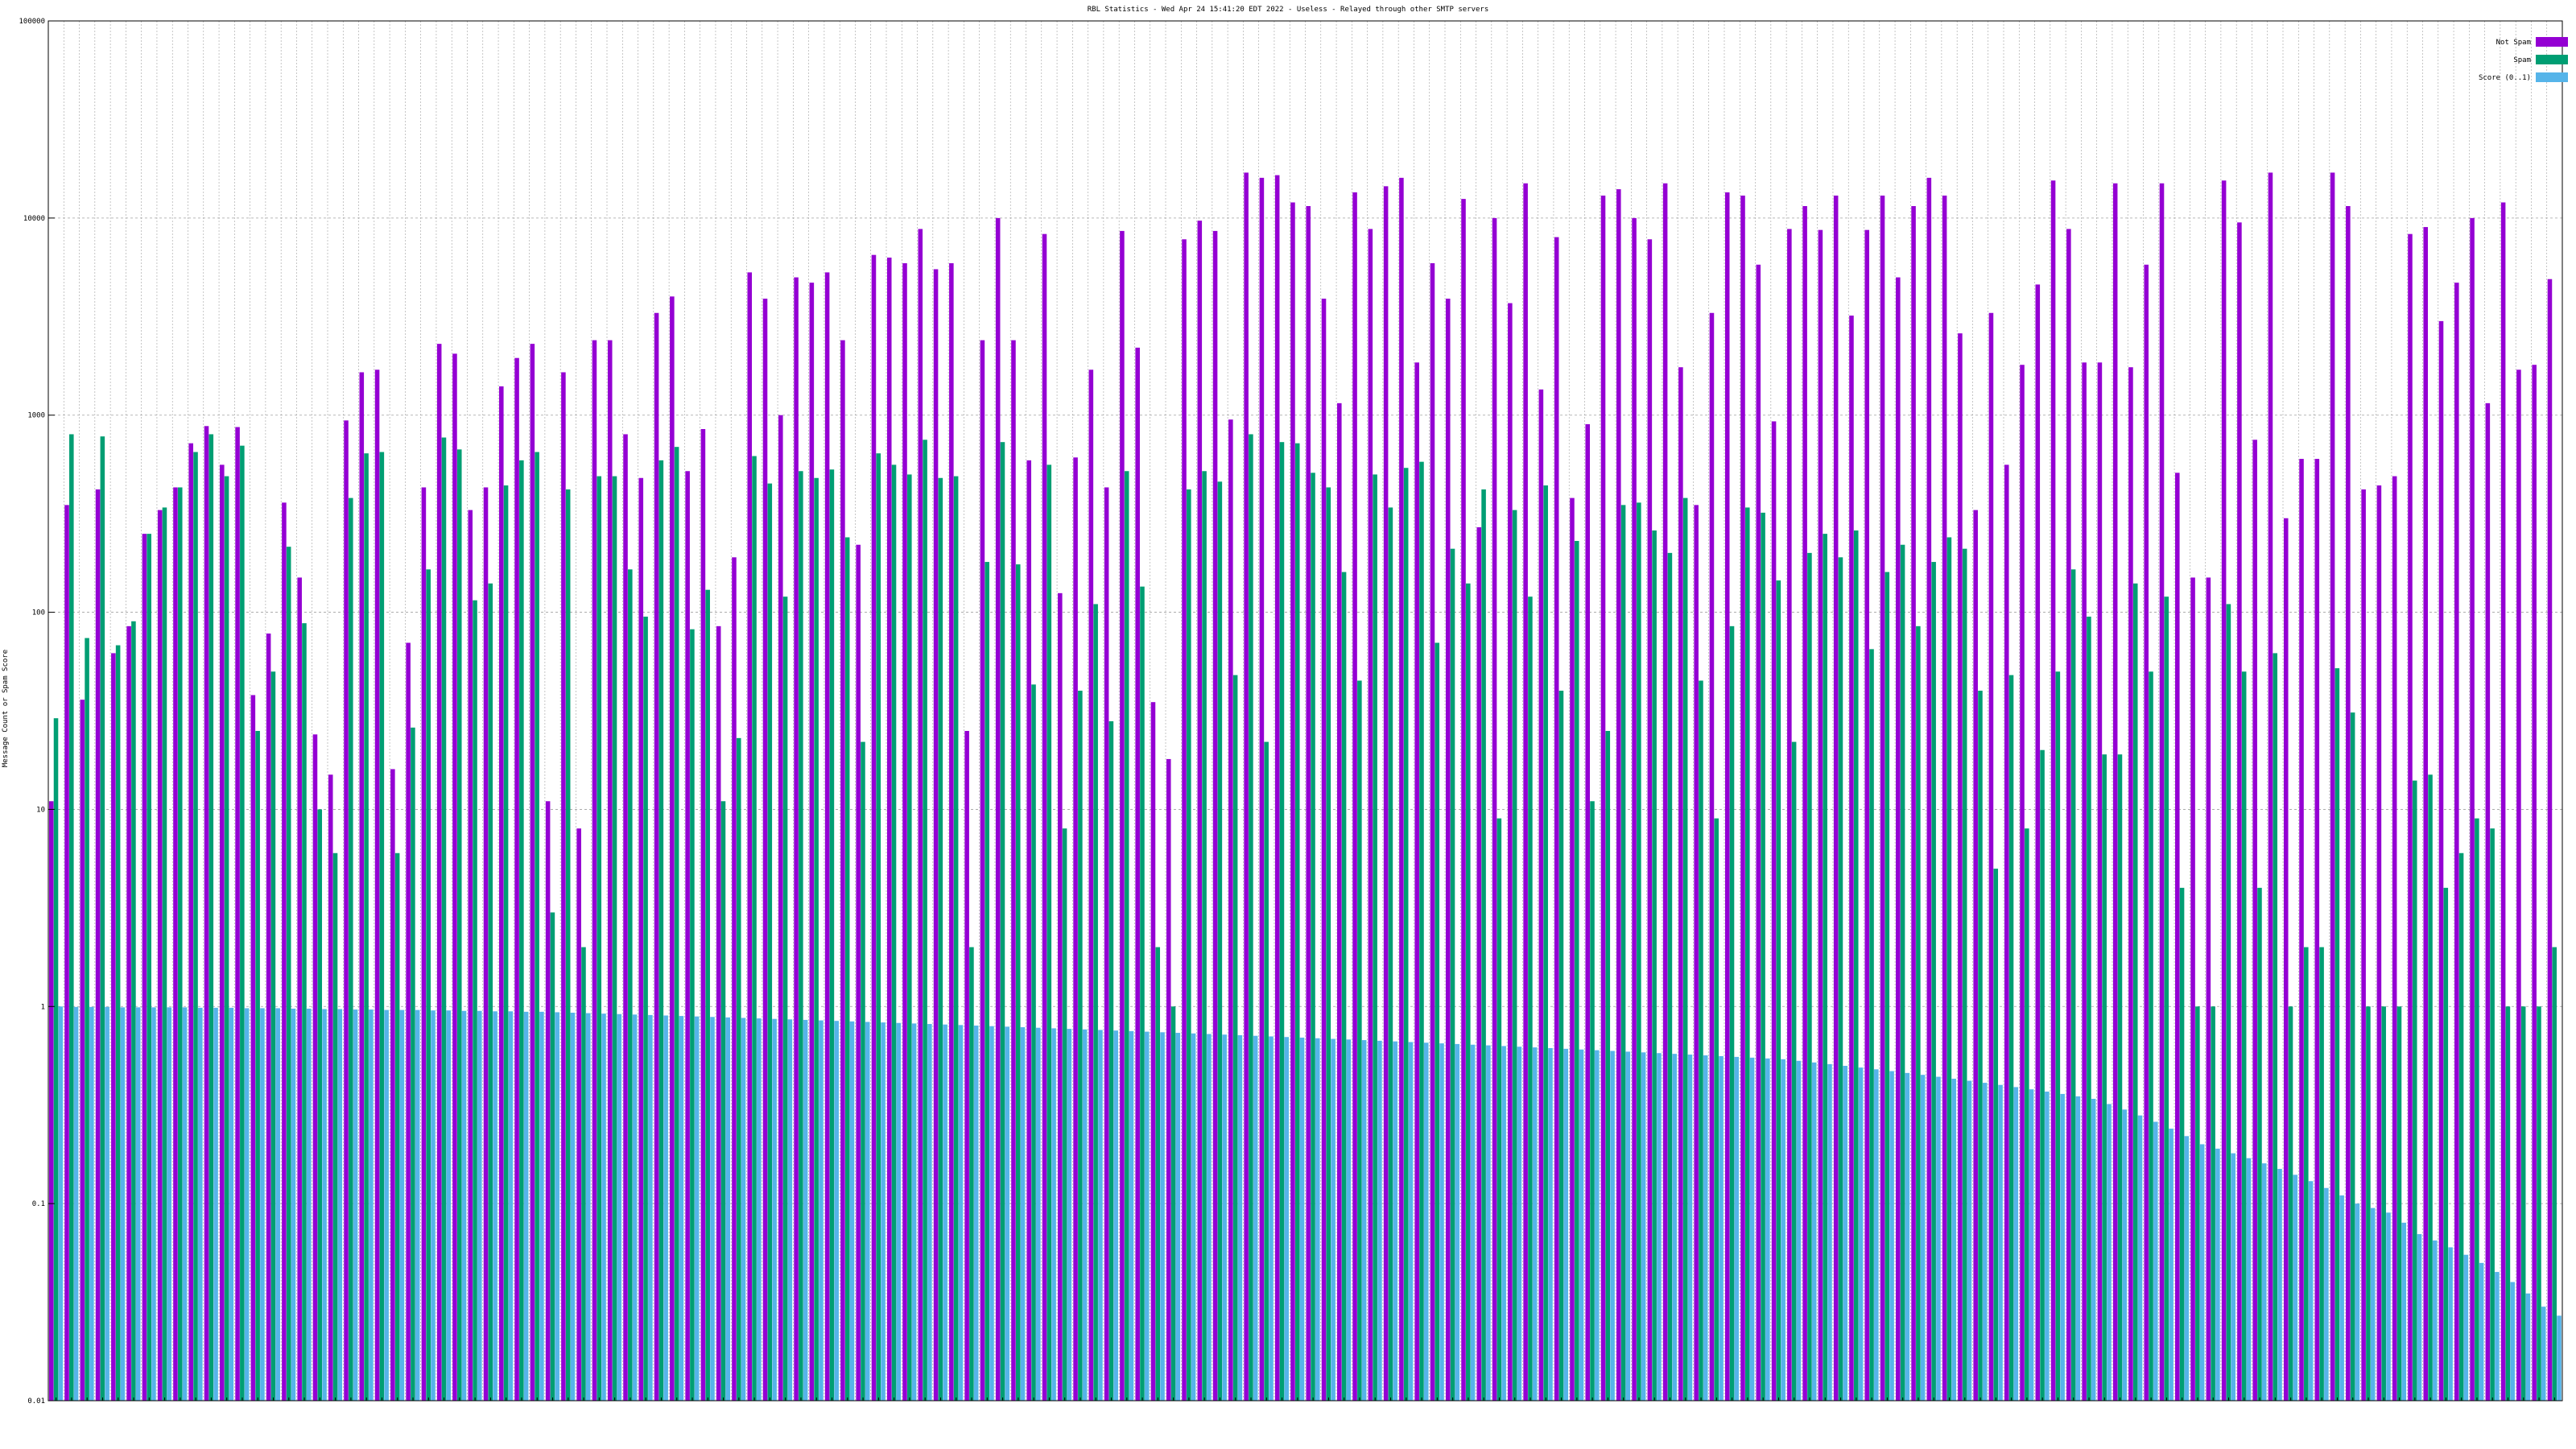 The height and width of the screenshot is (1449, 2576). I want to click on legend-label: Score (0..1), so click(2505, 78).